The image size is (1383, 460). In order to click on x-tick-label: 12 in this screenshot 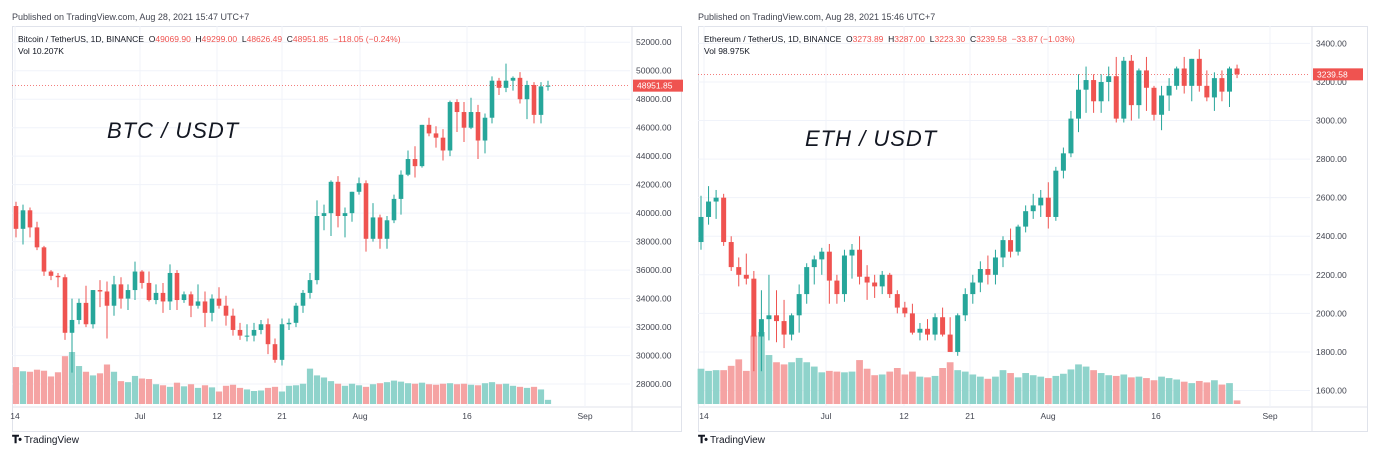, I will do `click(217, 416)`.